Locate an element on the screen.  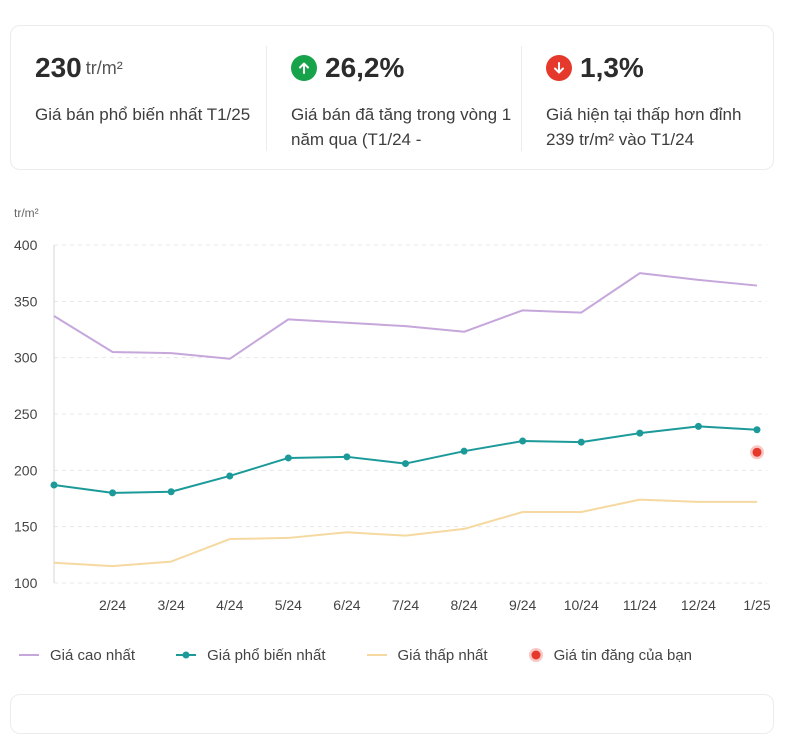
legend-label: Giá cao nhất is located at coordinates (93, 655).